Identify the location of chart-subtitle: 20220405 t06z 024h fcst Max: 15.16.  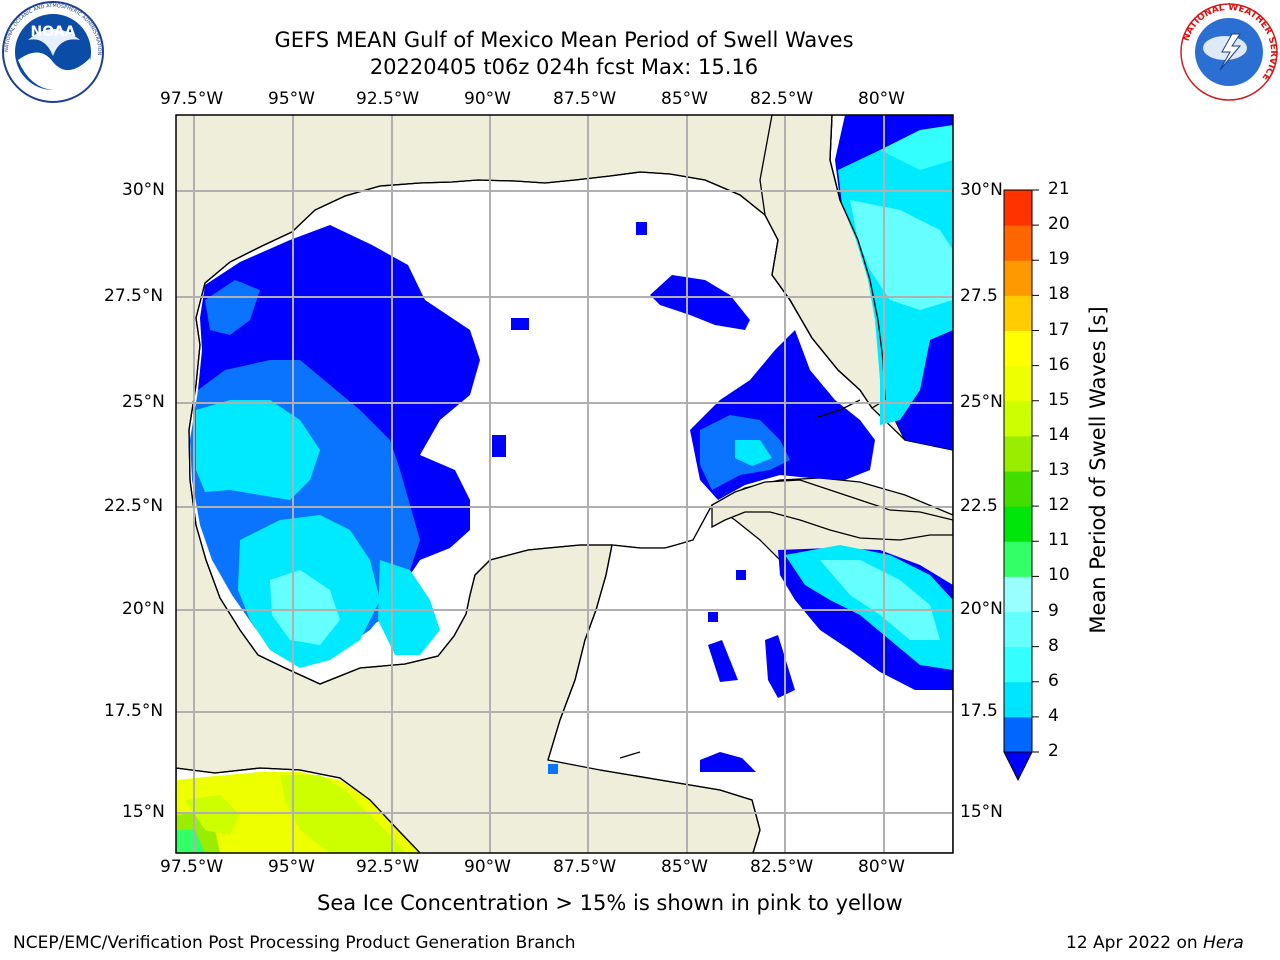
(564, 67).